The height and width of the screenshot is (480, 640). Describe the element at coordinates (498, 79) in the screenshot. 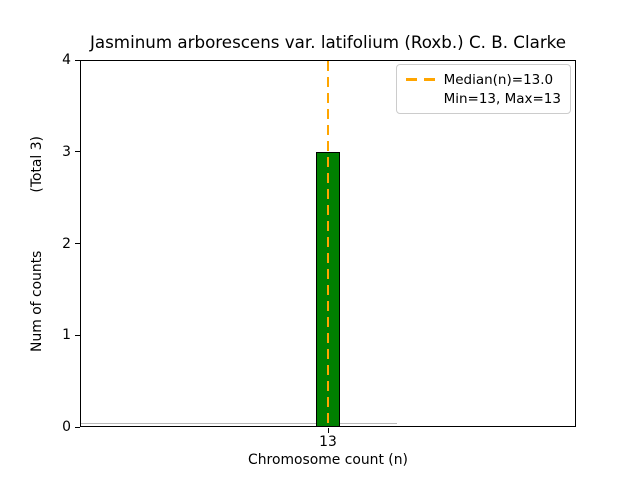

I see `legend-label-median: Median(n)=13.0` at that location.